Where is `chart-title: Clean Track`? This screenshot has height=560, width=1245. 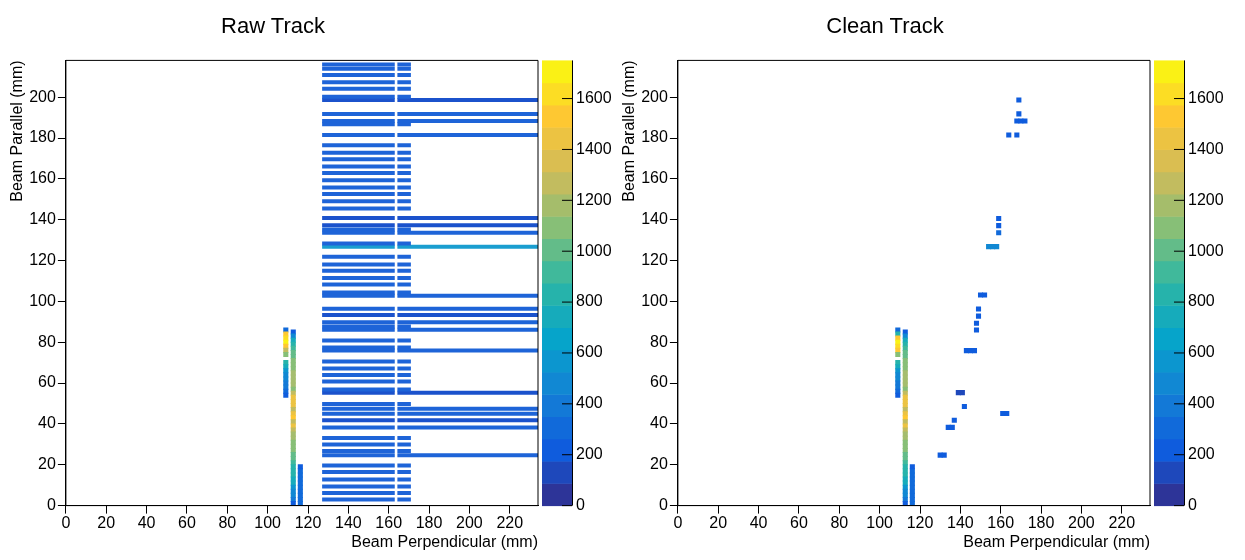
chart-title: Clean Track is located at coordinates (885, 26).